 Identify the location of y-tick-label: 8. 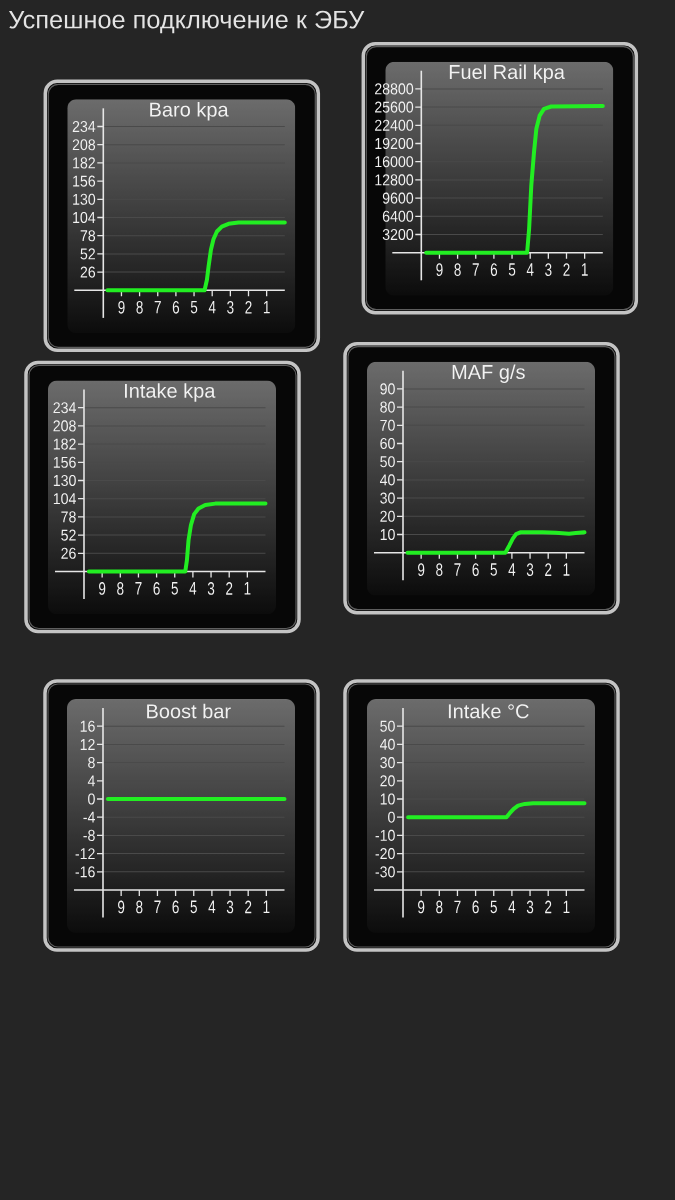
(91, 763).